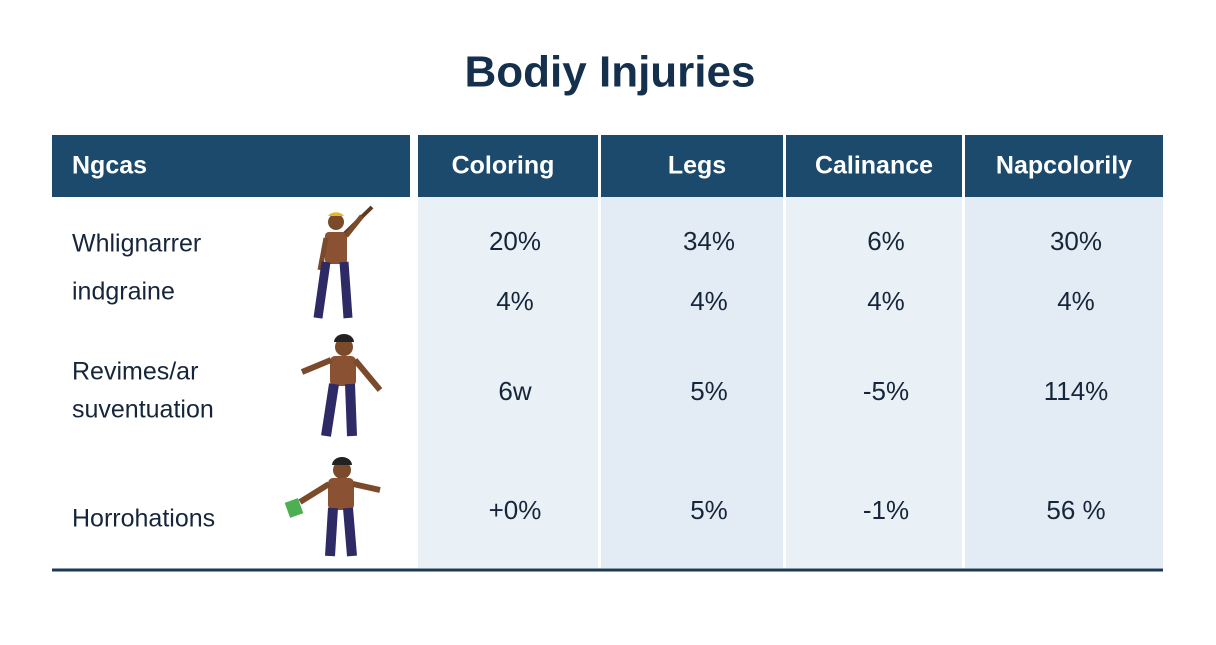 This screenshot has height=645, width=1216. I want to click on header-label: Coloring, so click(503, 166).